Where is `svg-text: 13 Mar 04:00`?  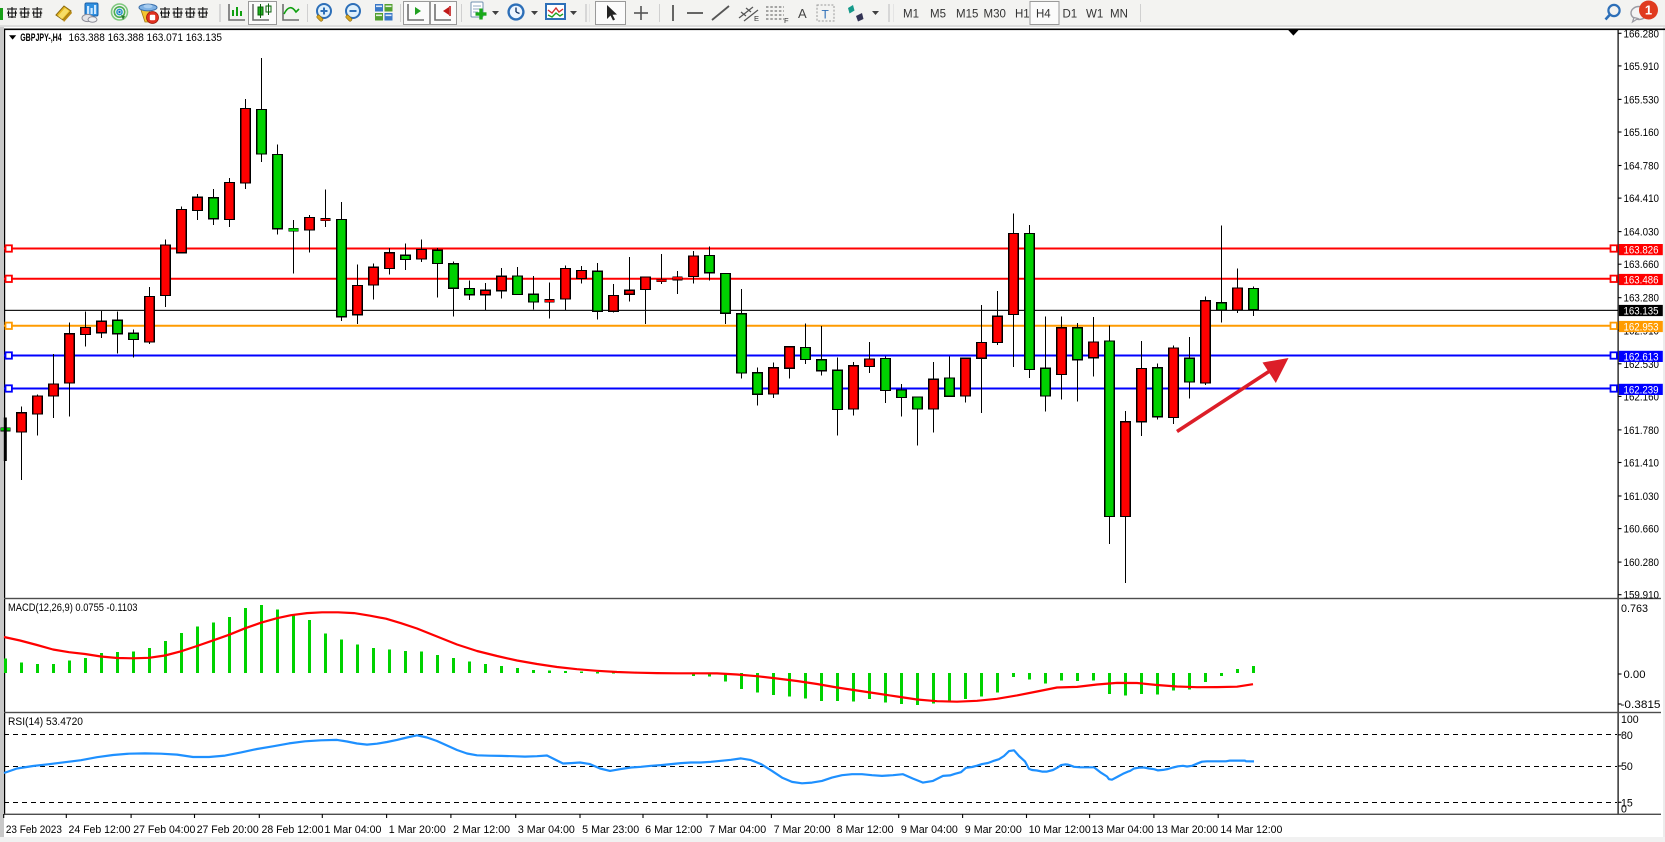 svg-text: 13 Mar 04:00 is located at coordinates (1123, 830).